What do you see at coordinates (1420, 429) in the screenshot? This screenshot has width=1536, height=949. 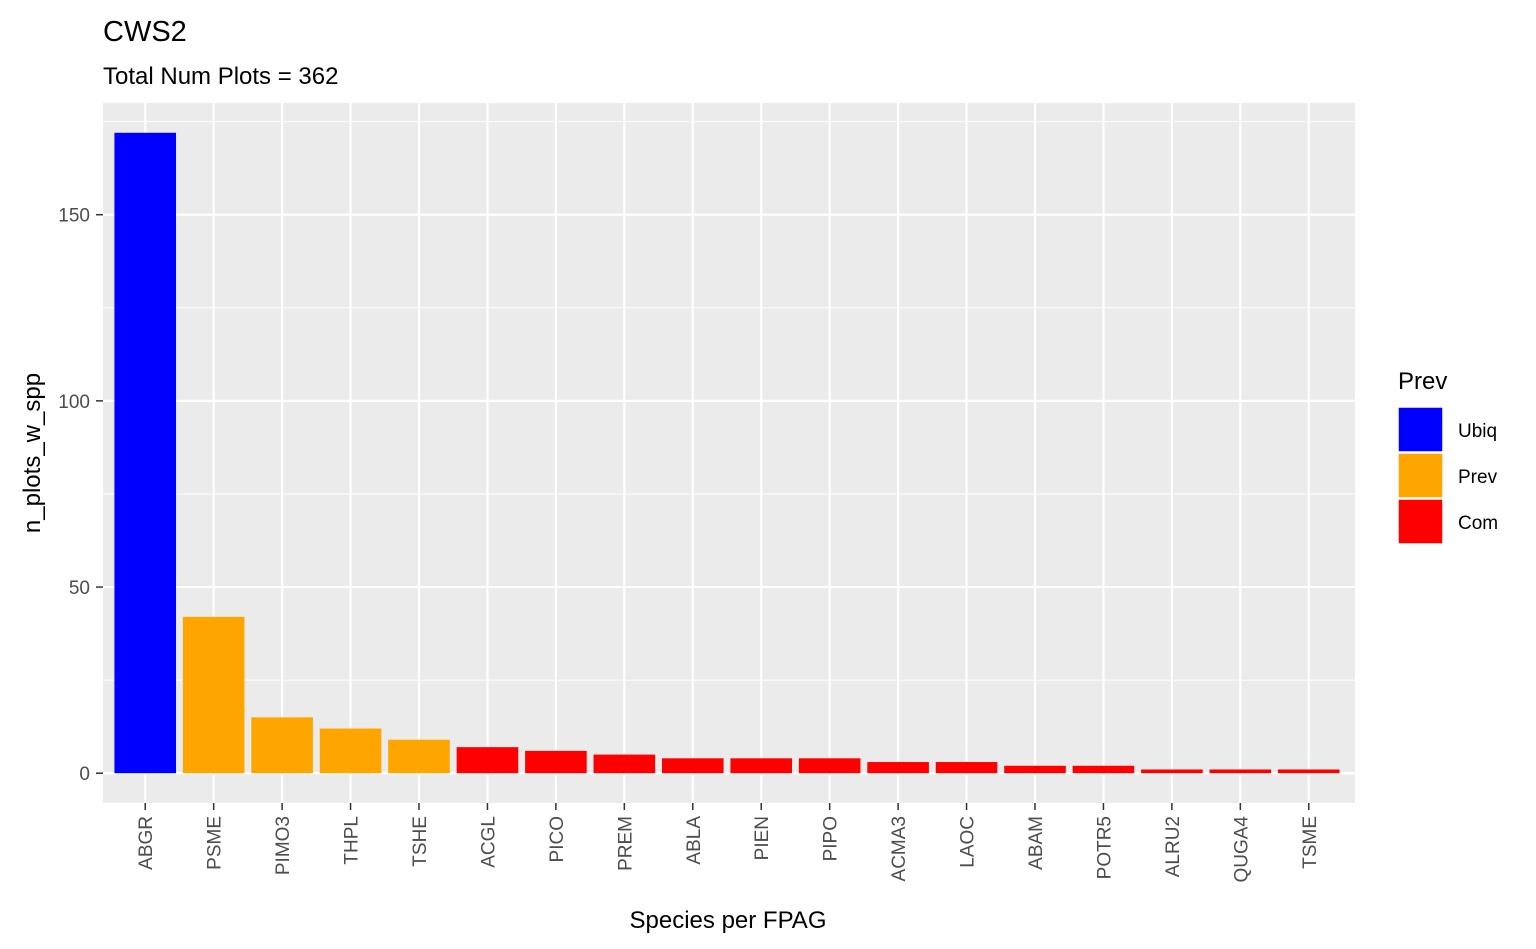 I see `legend-key-ubiq` at bounding box center [1420, 429].